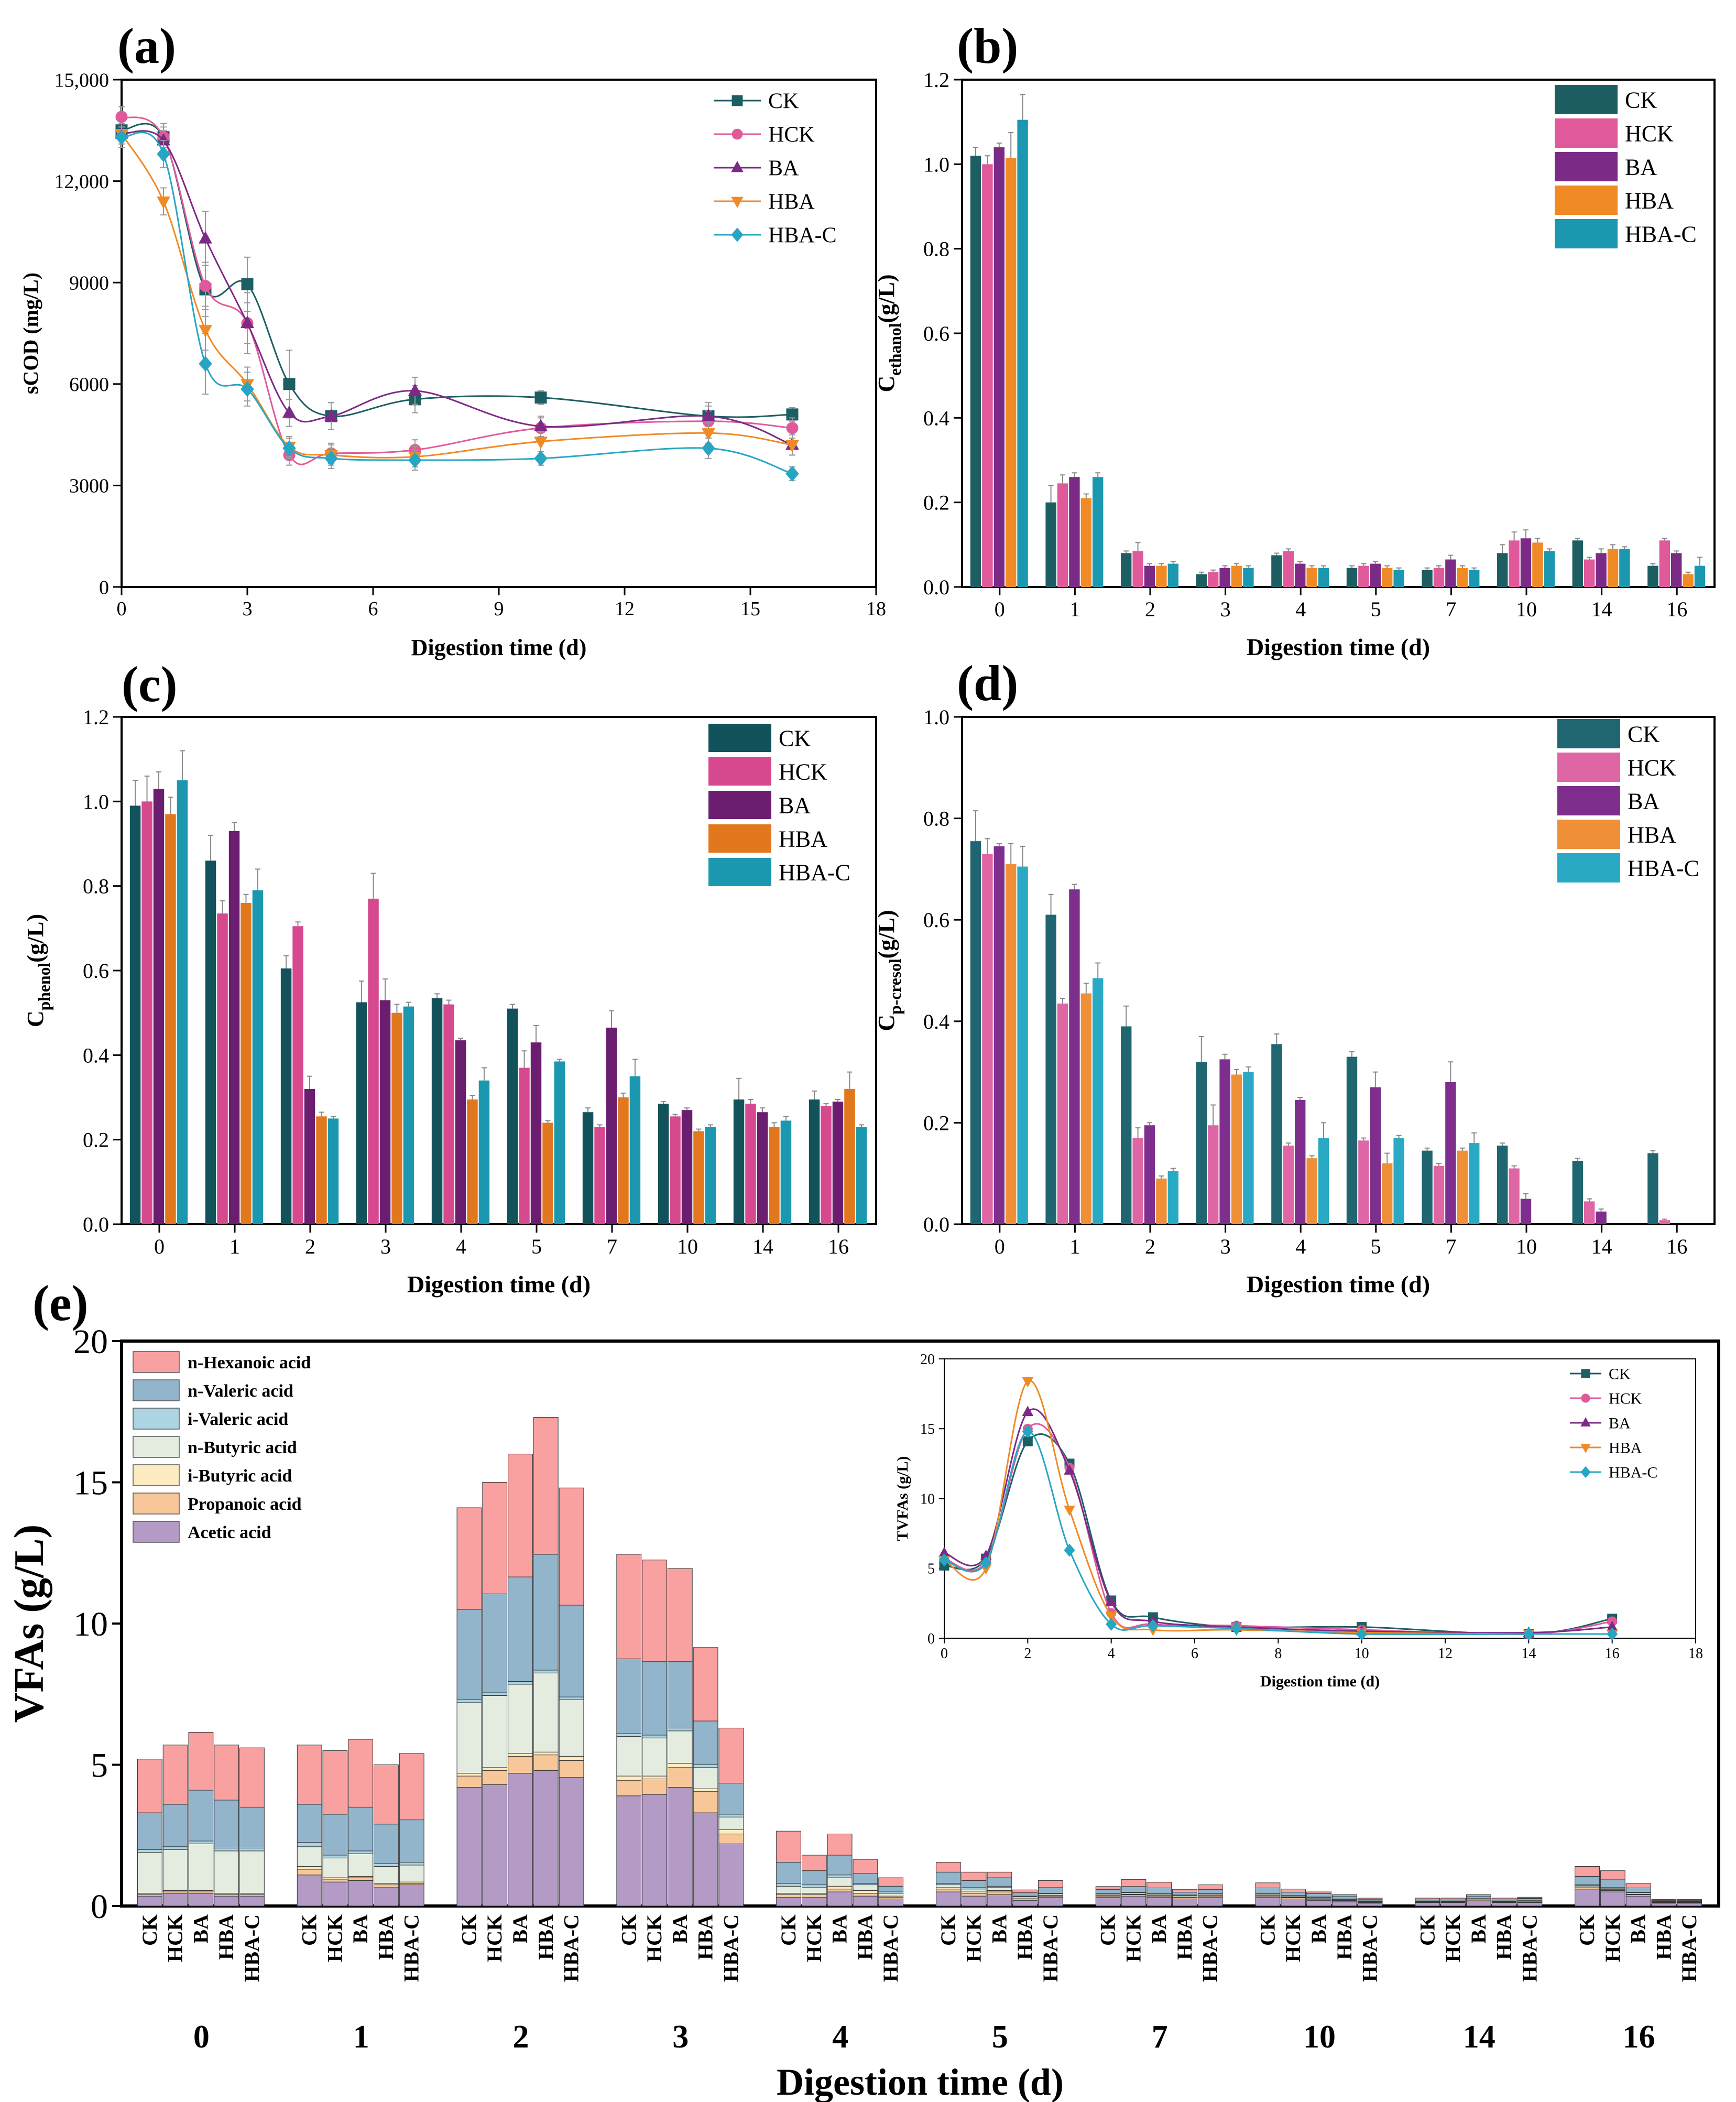 This screenshot has width=1736, height=2102. Describe the element at coordinates (1278, 1507) in the screenshot. I see `series-line-hba` at that location.